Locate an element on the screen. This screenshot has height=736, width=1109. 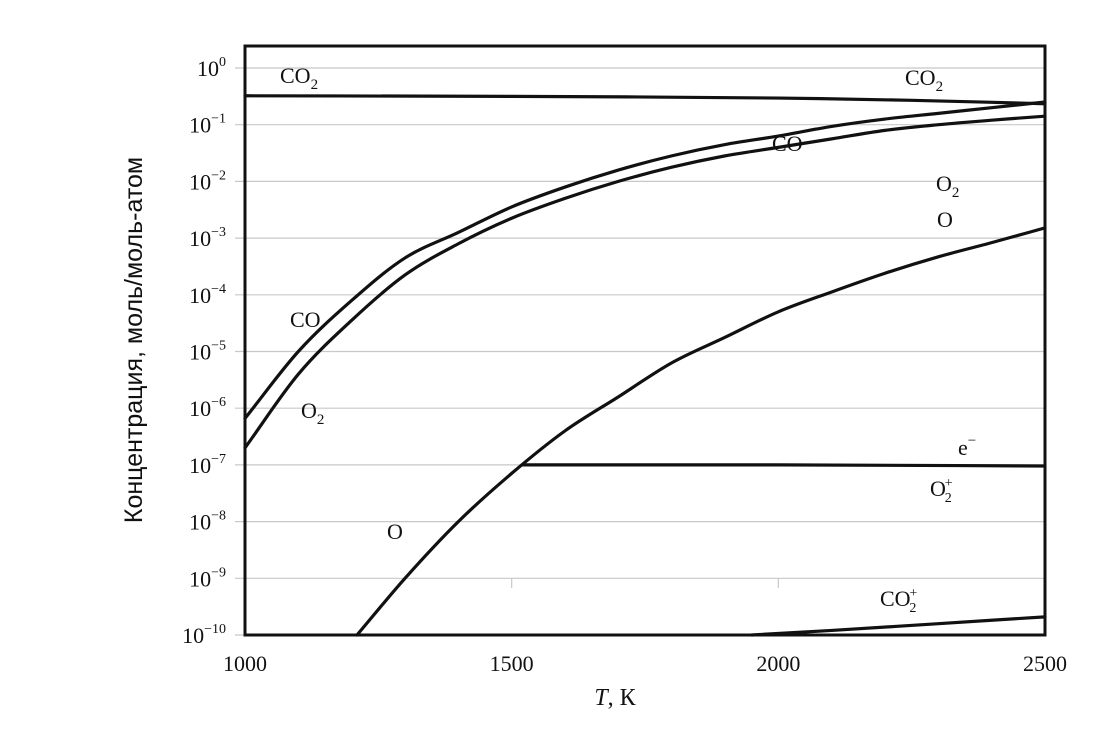
y-tick-label: 10⁻⁸ is located at coordinates (207, 522).